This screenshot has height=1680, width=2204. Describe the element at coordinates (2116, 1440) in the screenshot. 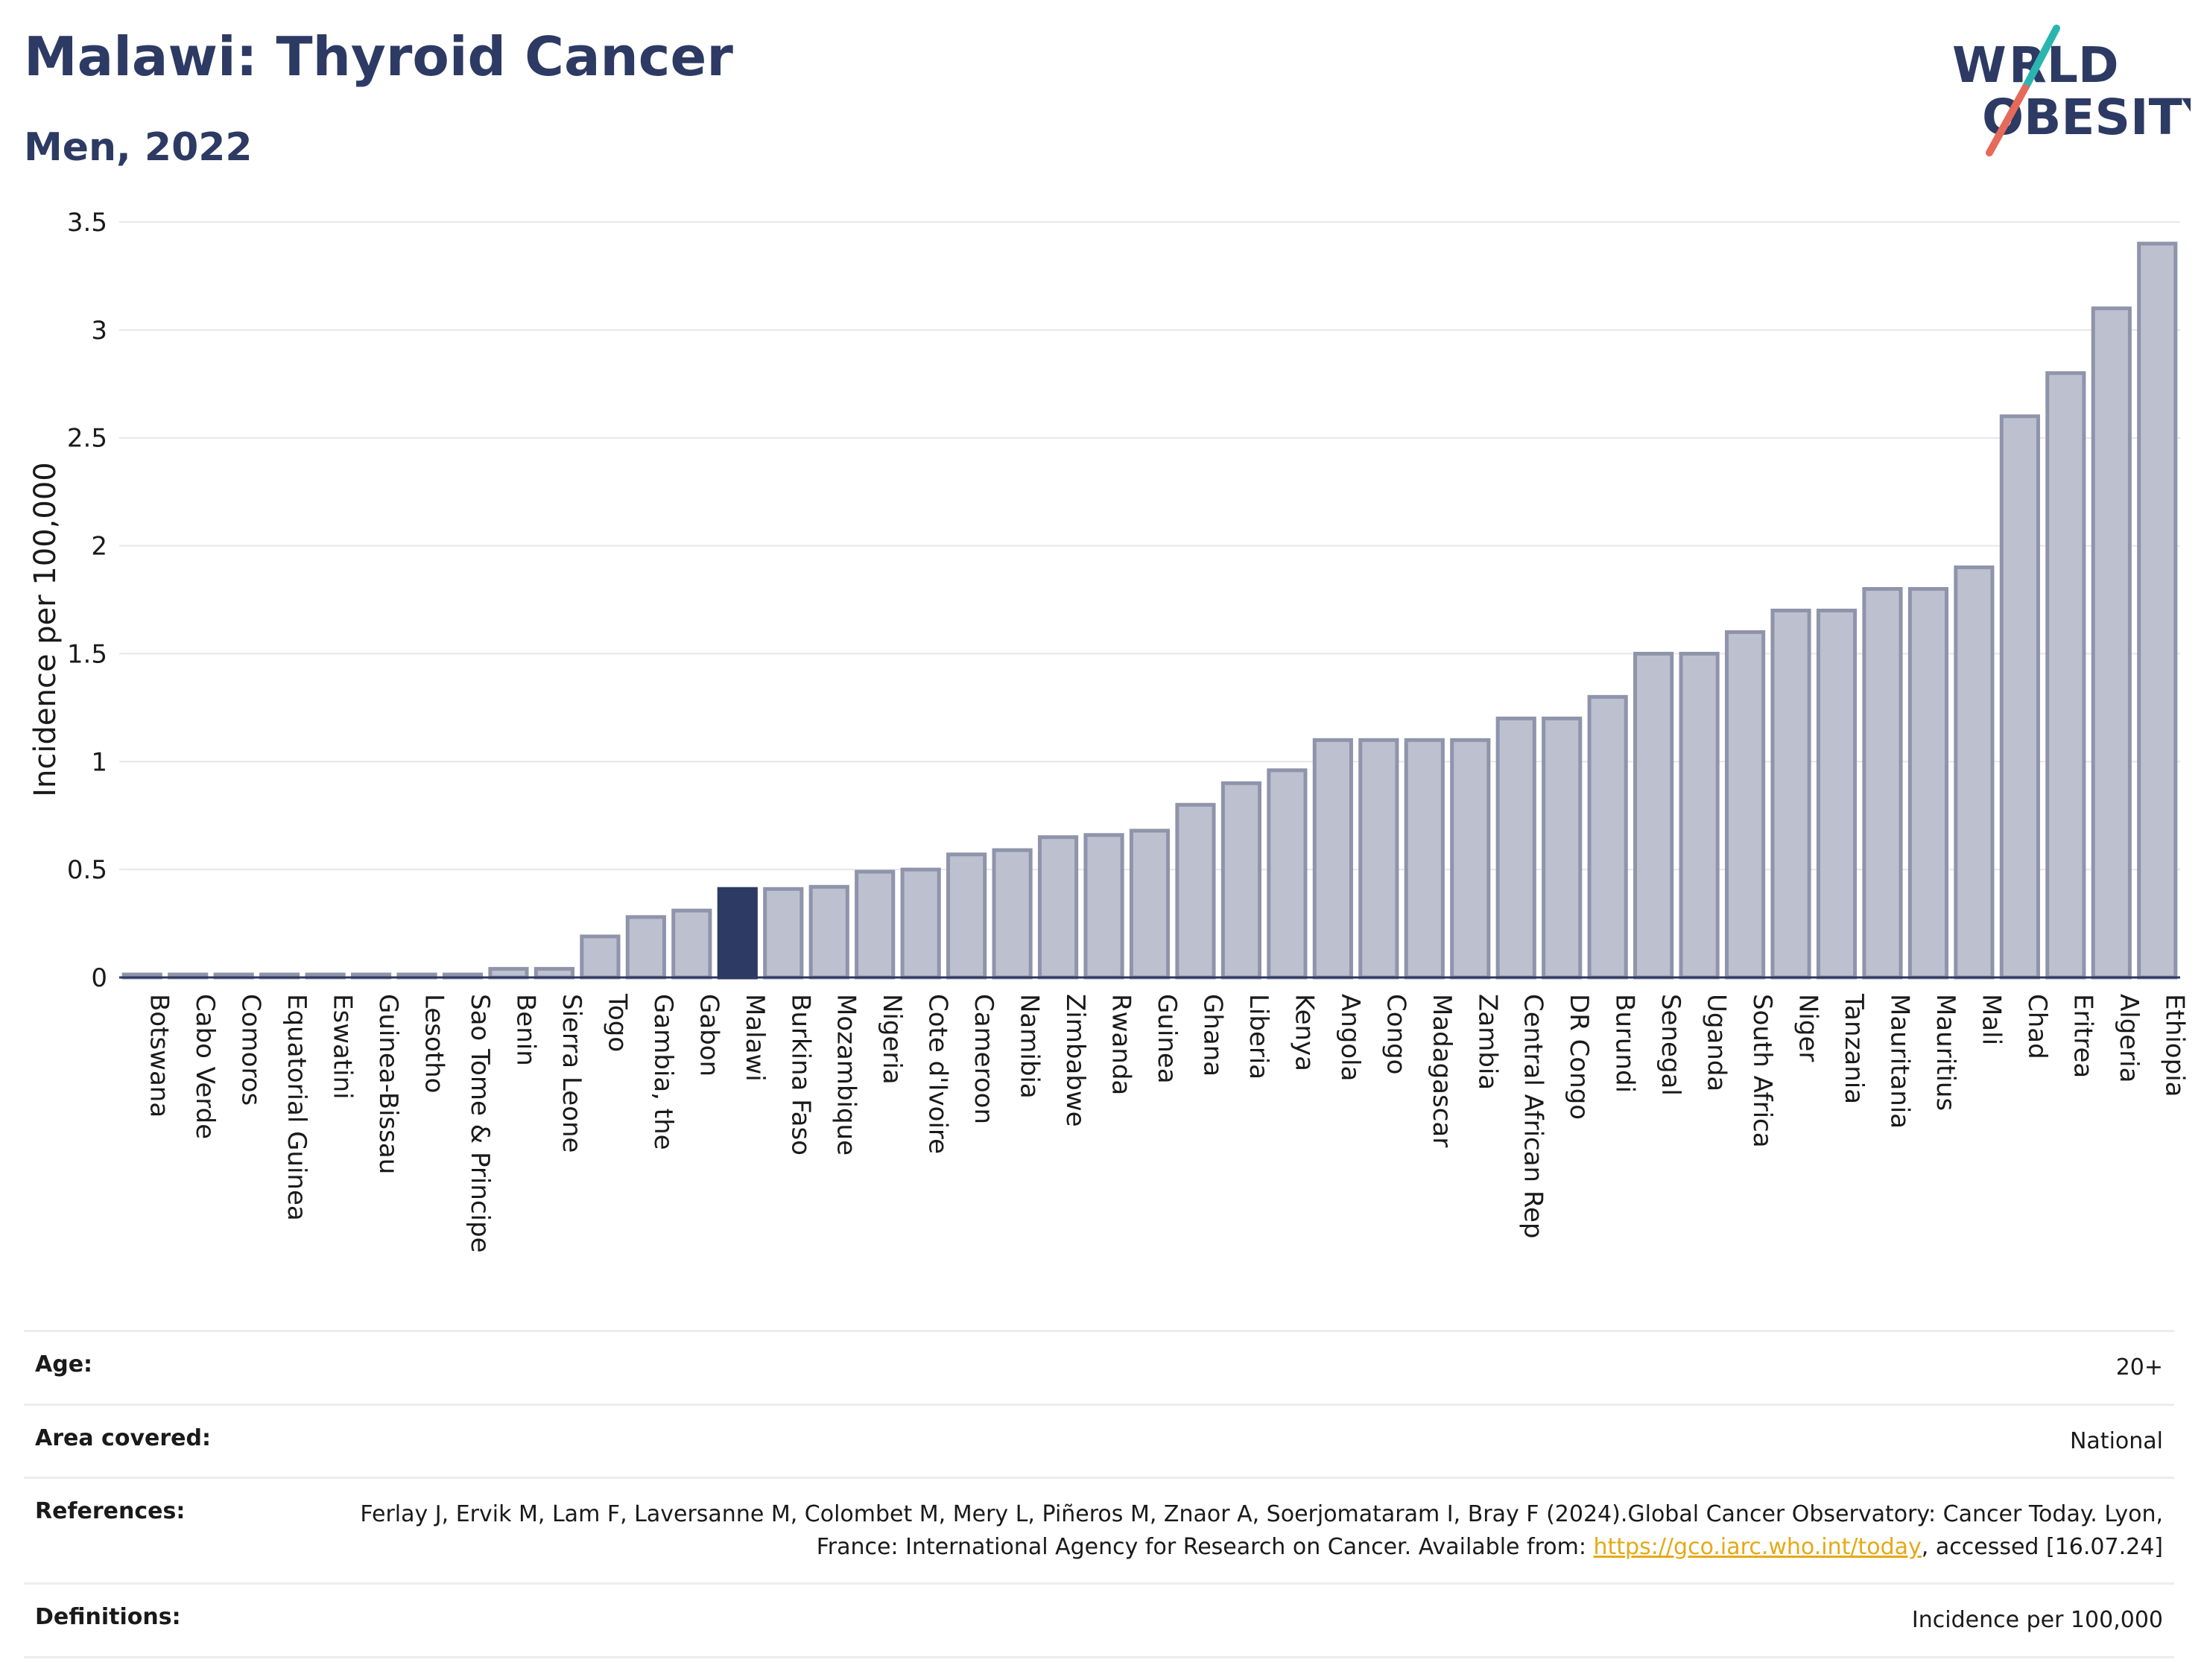

I see `area-value: National` at that location.